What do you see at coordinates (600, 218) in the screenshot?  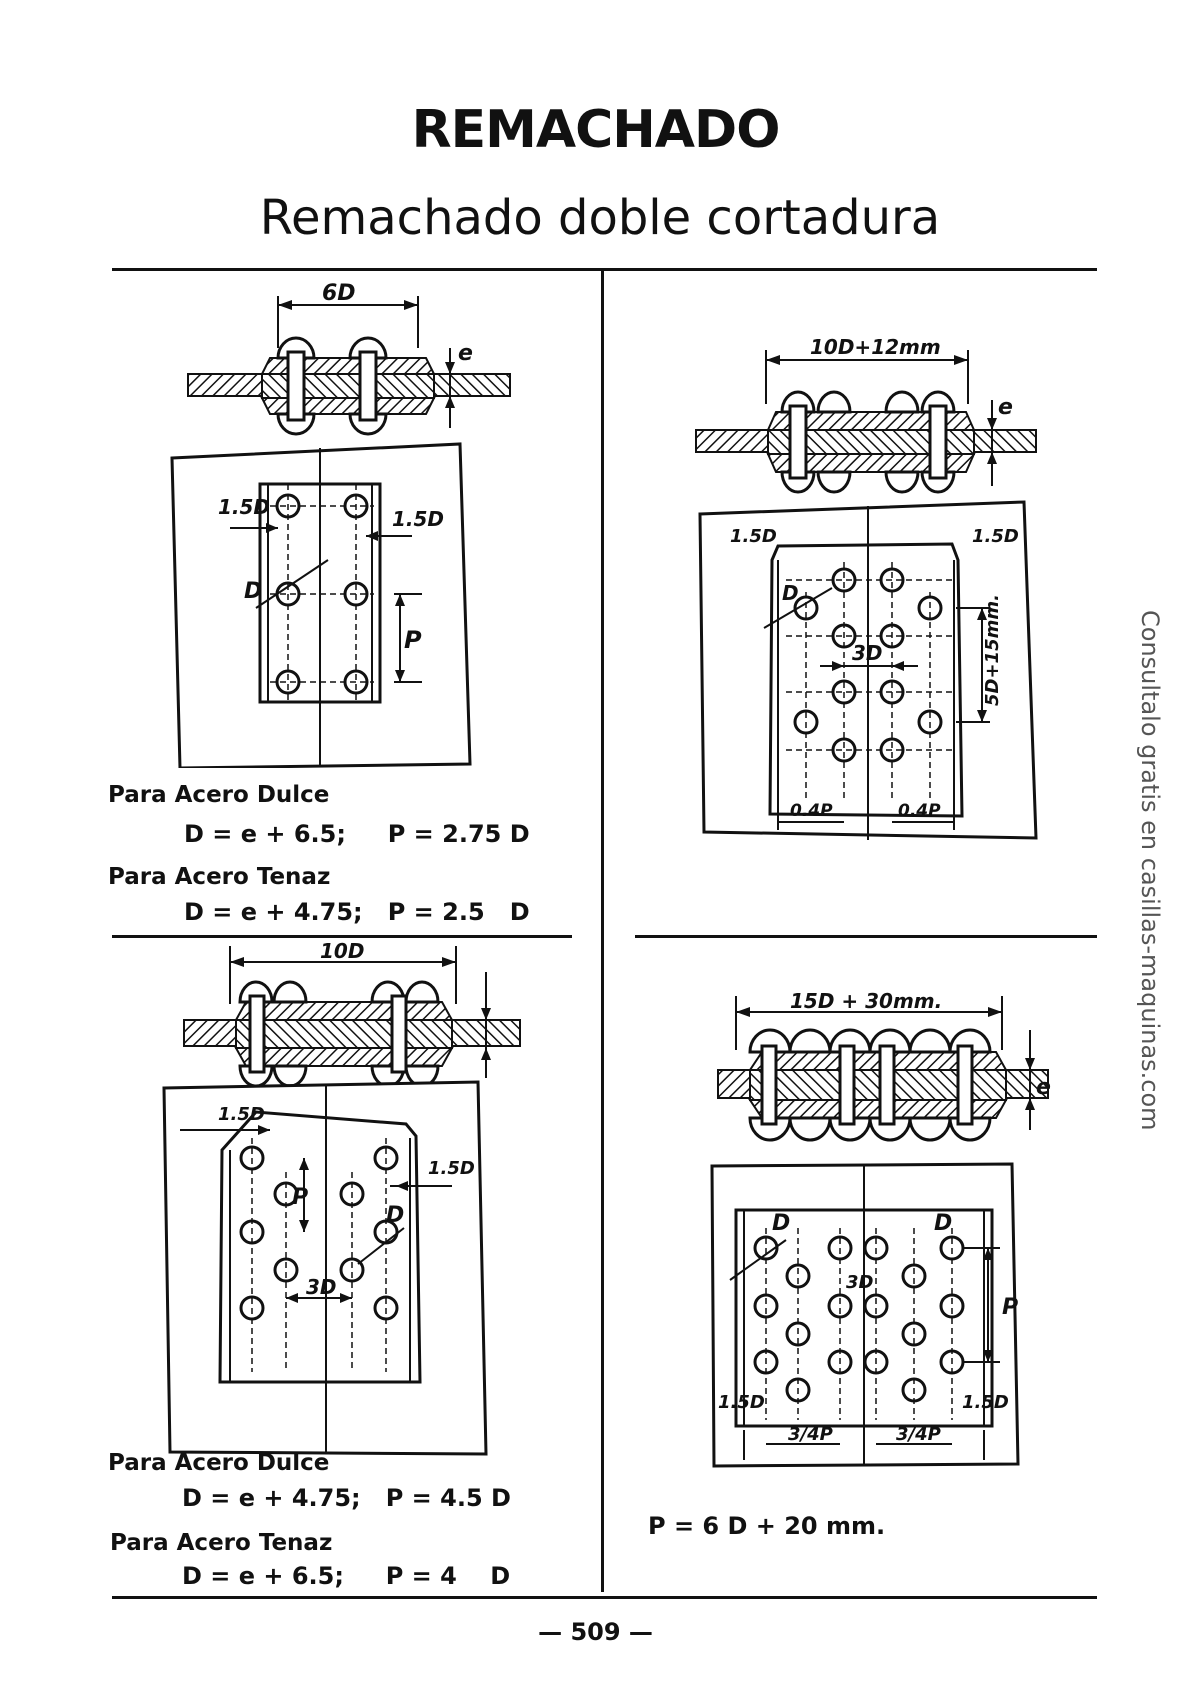 I see `page-subtitle: Remachado doble cortadura` at bounding box center [600, 218].